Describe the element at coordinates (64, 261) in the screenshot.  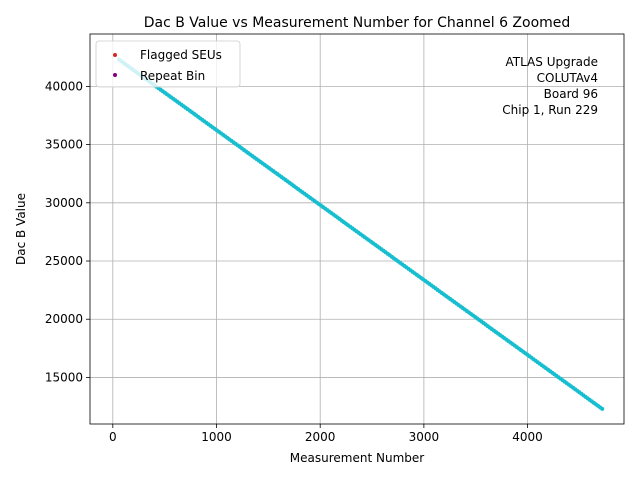
I see `y-tick-label: 25000` at that location.